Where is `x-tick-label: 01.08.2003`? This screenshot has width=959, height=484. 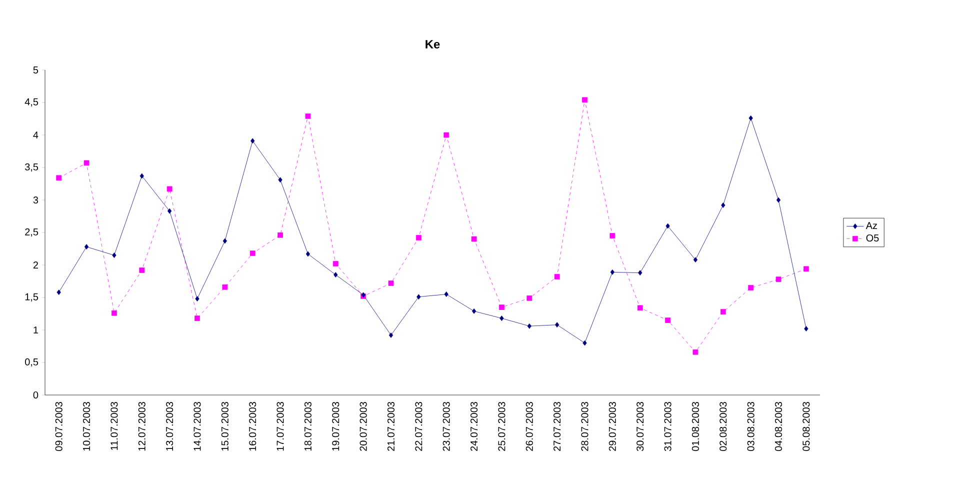
x-tick-label: 01.08.2003 is located at coordinates (695, 426).